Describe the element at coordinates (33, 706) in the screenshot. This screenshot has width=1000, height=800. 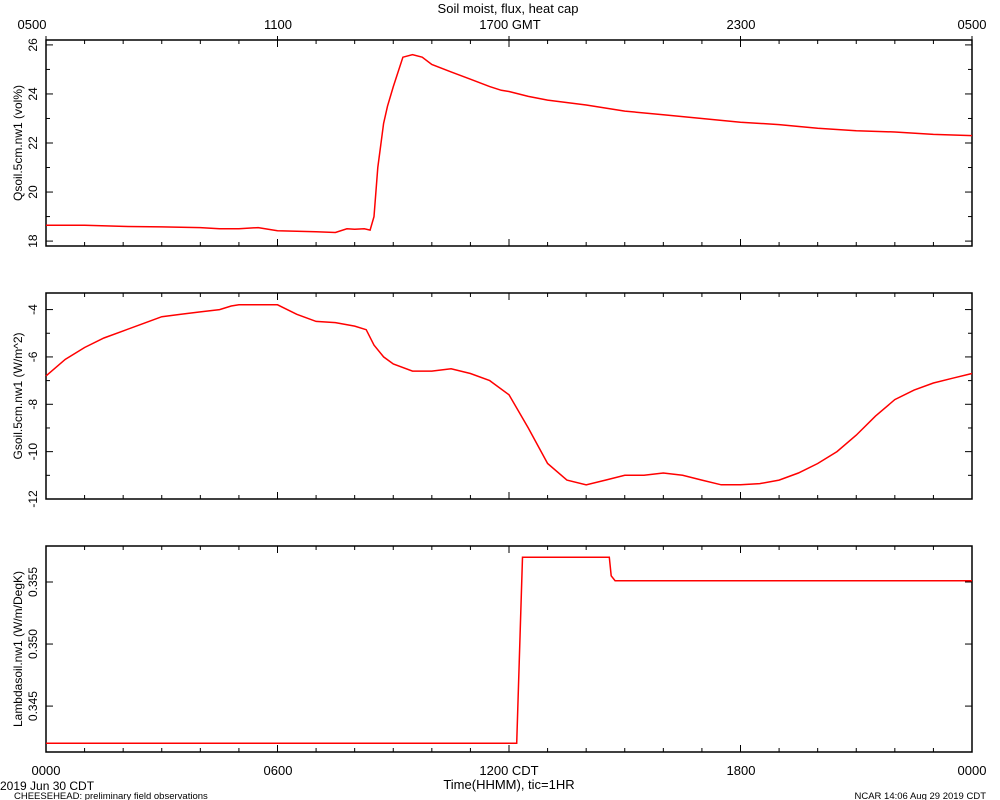
I see `y-tick-label: 0.345` at that location.